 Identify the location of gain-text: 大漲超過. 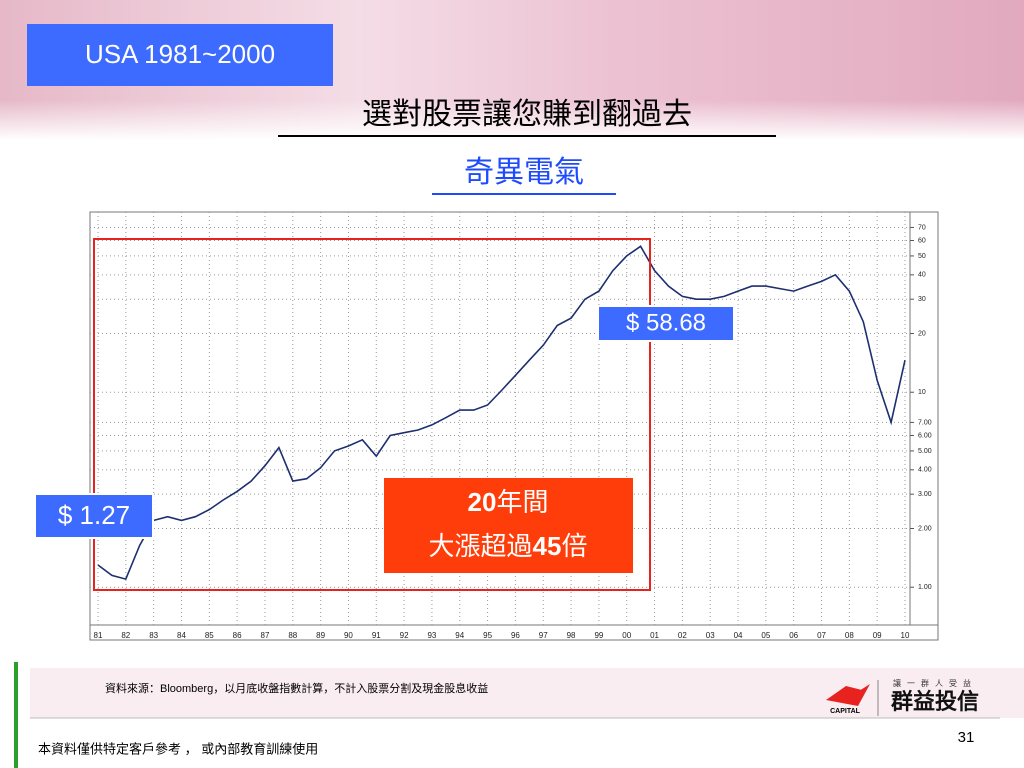
(481, 546).